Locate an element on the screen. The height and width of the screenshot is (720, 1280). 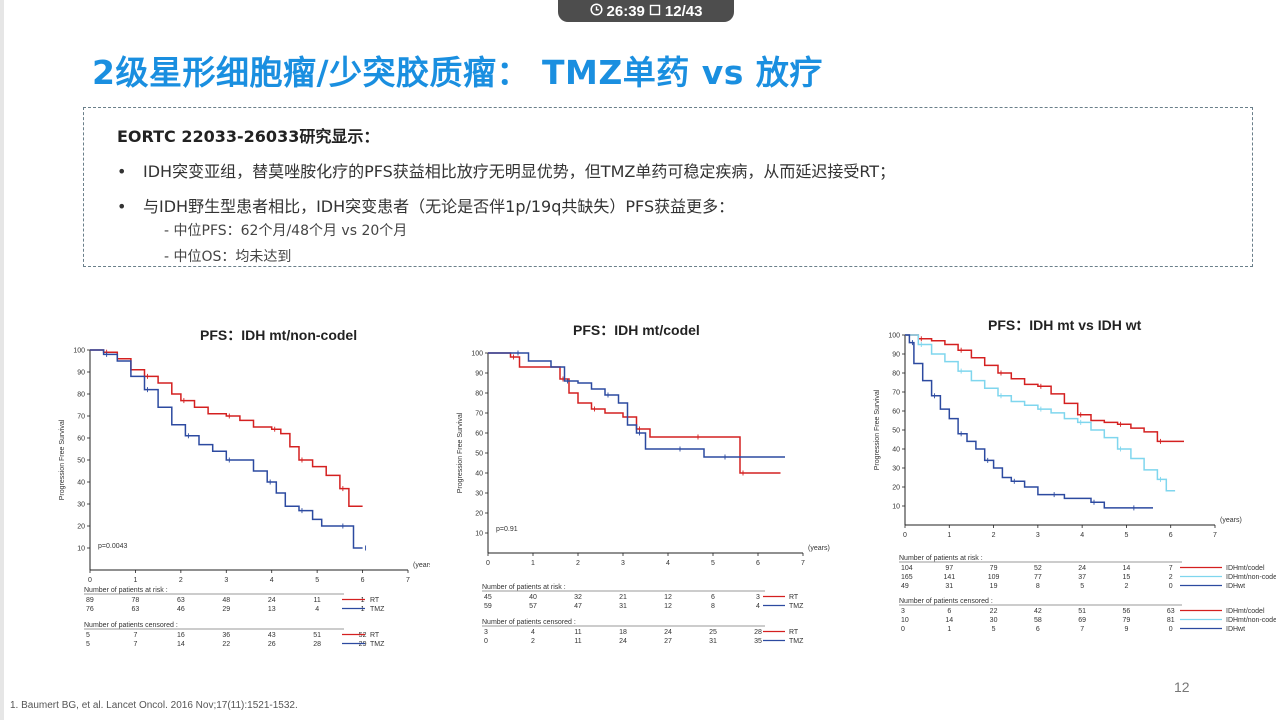
table-cell: 42 is located at coordinates (1038, 611).